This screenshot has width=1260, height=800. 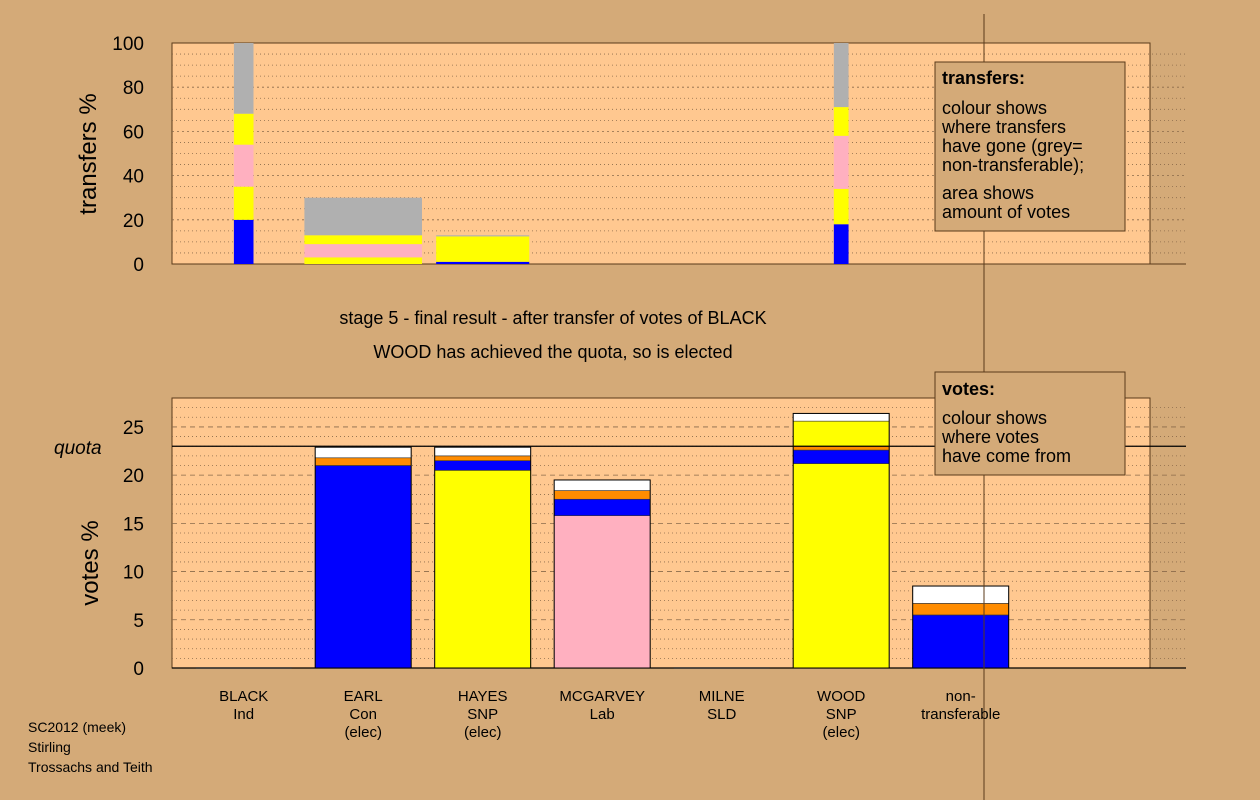 I want to click on candidate-label: WOOD, so click(x=841, y=696).